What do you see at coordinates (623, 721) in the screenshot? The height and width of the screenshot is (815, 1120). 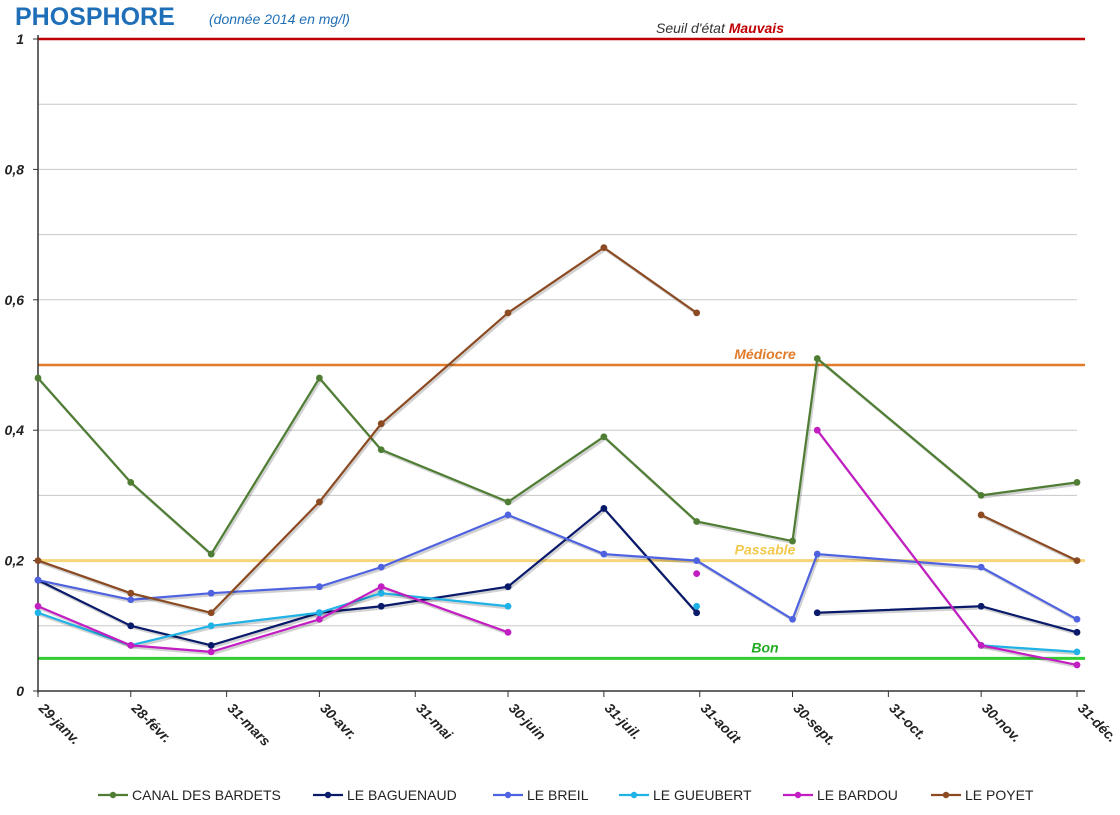 I see `x-tick-label: 31-juil.` at bounding box center [623, 721].